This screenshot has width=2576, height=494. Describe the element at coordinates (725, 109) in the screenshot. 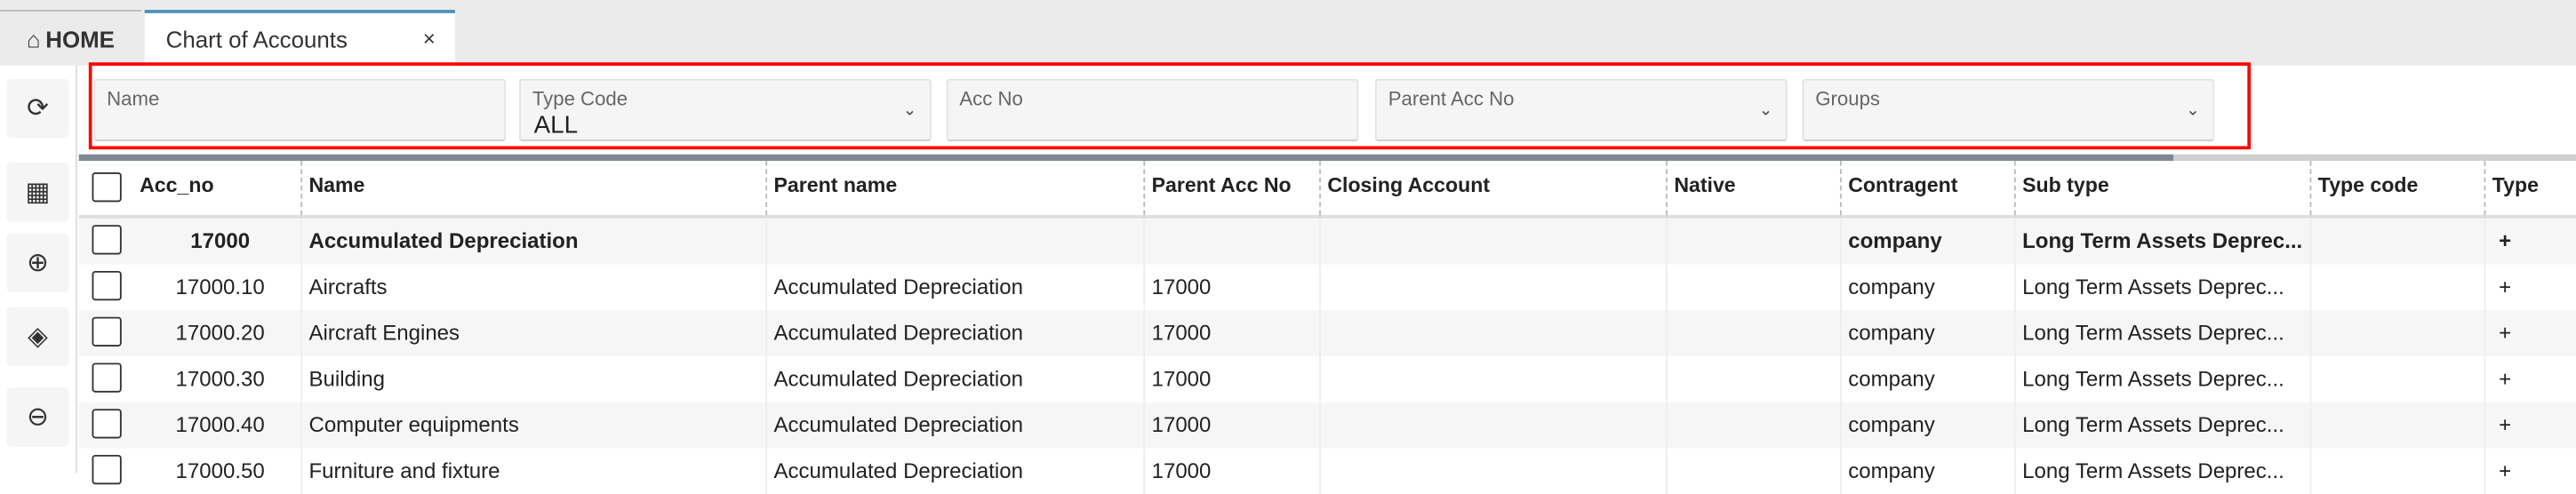

I see `type-code-select: Type Code ALL ⌄` at that location.